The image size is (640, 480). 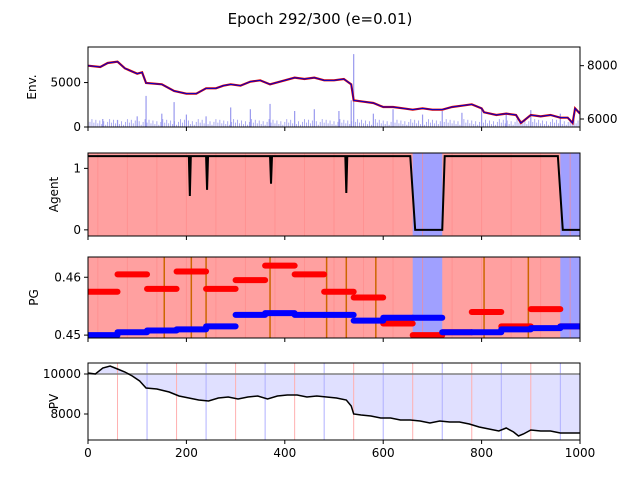 What do you see at coordinates (88, 453) in the screenshot?
I see `x-tick-label: 0` at bounding box center [88, 453].